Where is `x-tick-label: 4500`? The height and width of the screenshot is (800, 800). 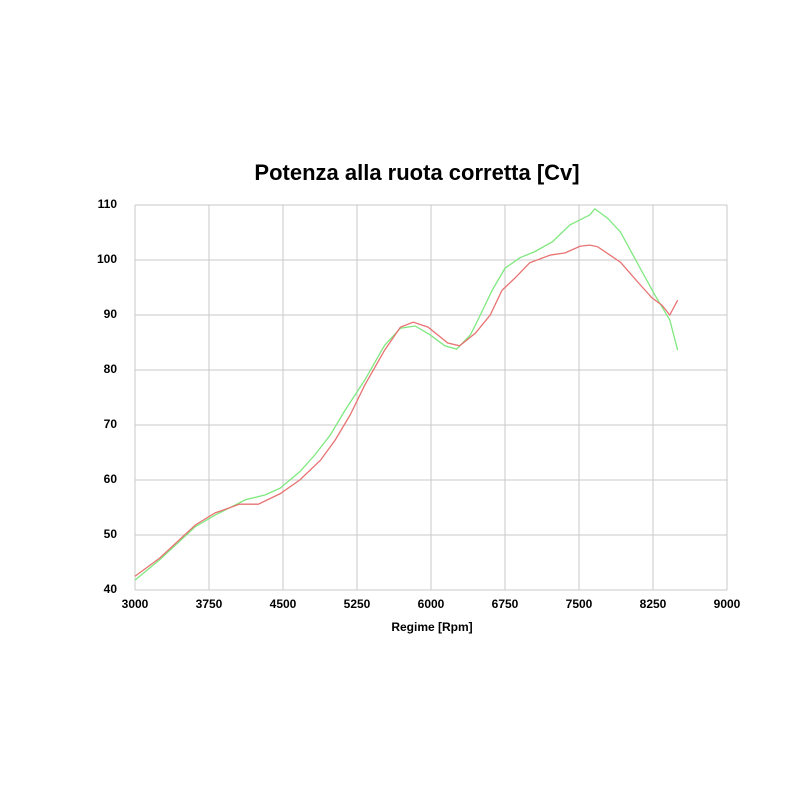
x-tick-label: 4500 is located at coordinates (283, 604).